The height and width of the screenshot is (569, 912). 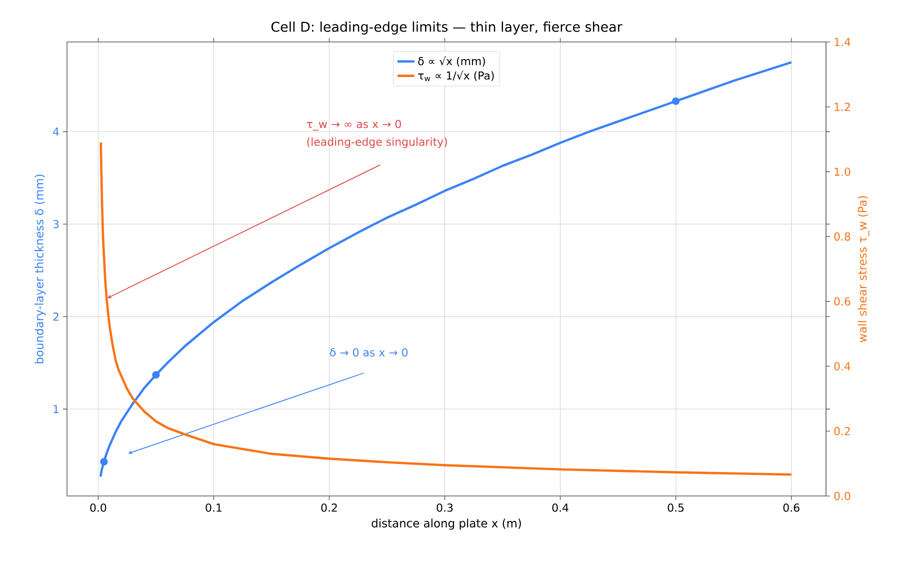 What do you see at coordinates (864, 269) in the screenshot?
I see `y2-axis-title: wall shear stress τ_w (Pa)` at bounding box center [864, 269].